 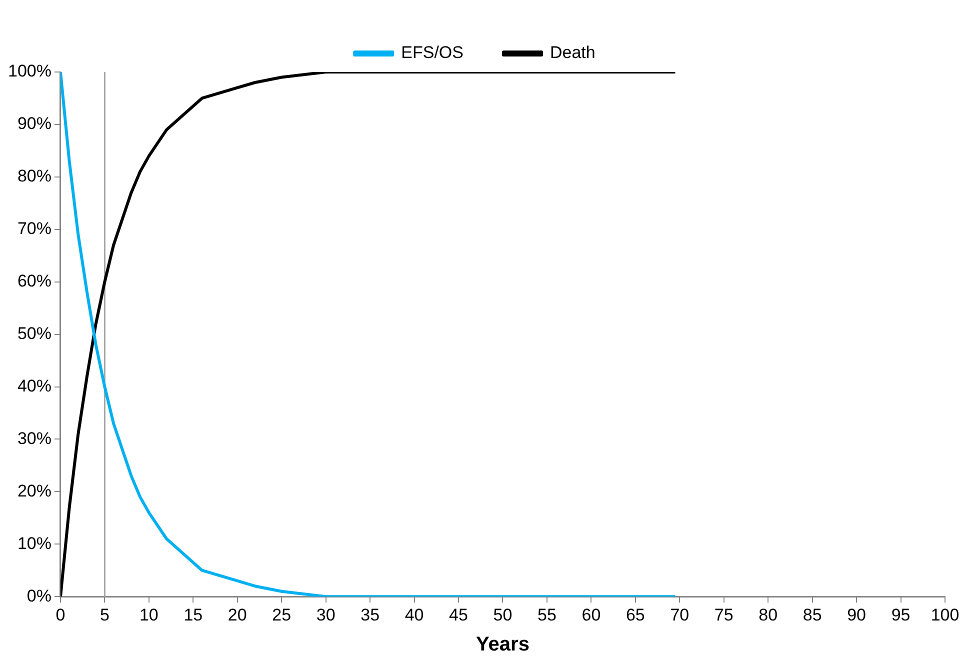 I want to click on x-tick-label: 55, so click(x=547, y=614).